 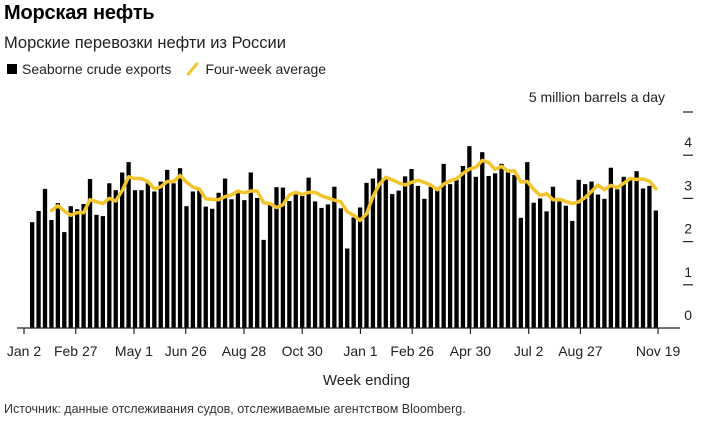 What do you see at coordinates (79, 13) in the screenshot?
I see `chart-title: Морская нефть` at bounding box center [79, 13].